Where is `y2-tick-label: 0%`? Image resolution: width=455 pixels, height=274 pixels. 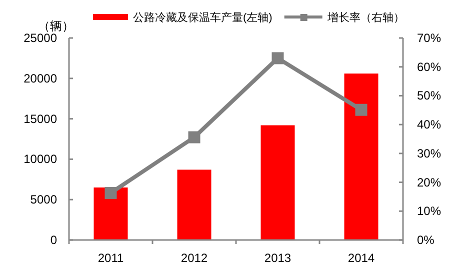 y2-tick-label: 0% is located at coordinates (426, 240).